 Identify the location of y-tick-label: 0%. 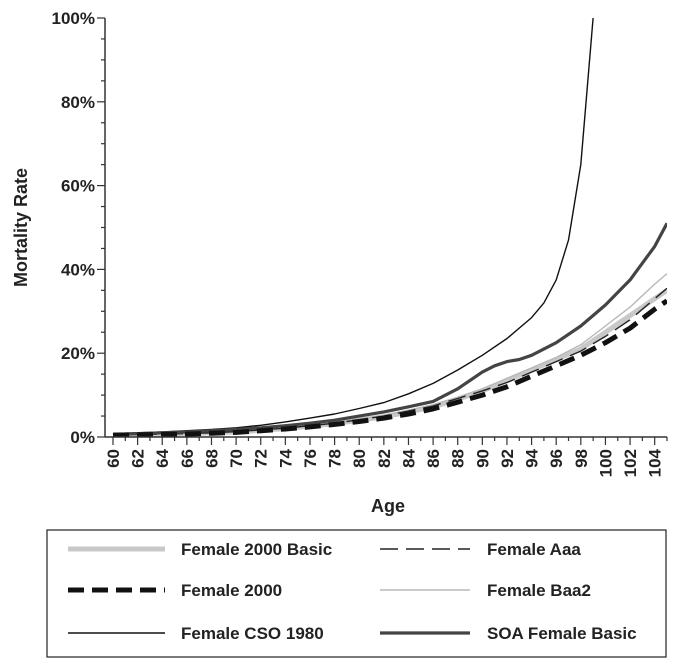
(82, 437).